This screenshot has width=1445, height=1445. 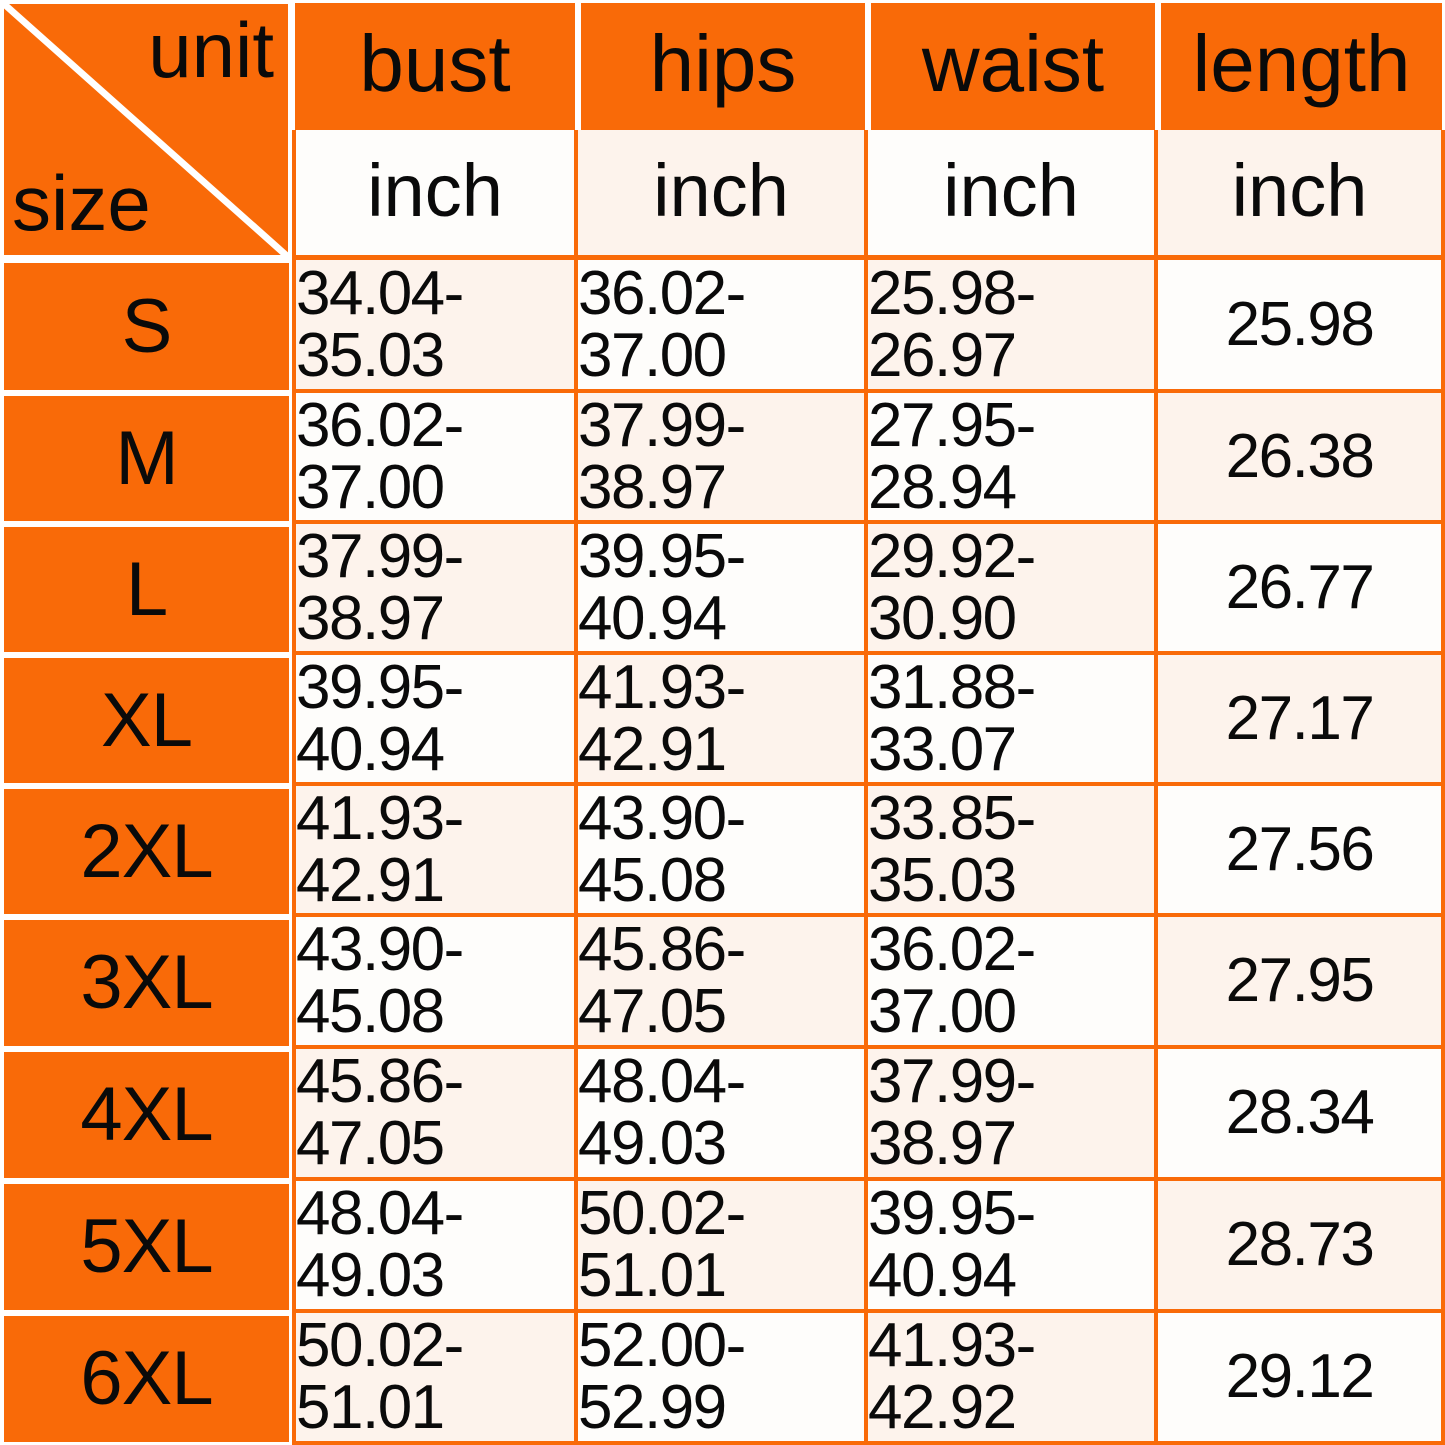 What do you see at coordinates (723, 1115) in the screenshot?
I see `cell-hips: 48.04-49.03` at bounding box center [723, 1115].